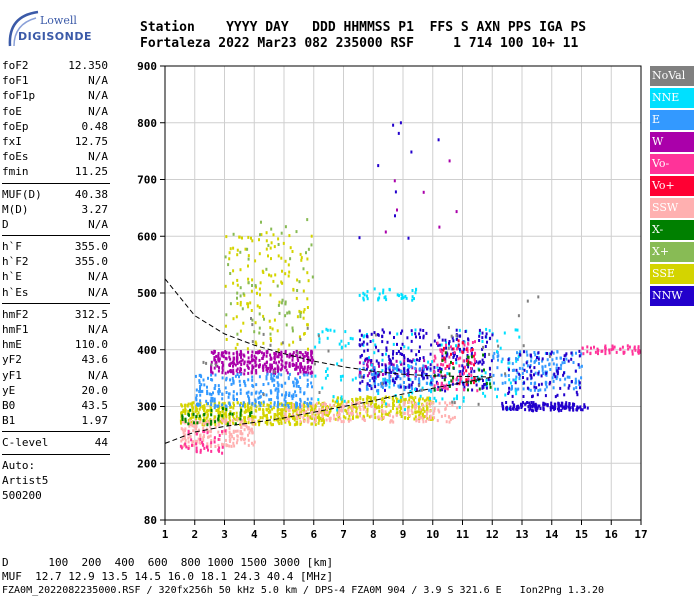 Image resolution: width=700 pixels, height=600 pixels. I want to click on model-curves, so click(328, 361).